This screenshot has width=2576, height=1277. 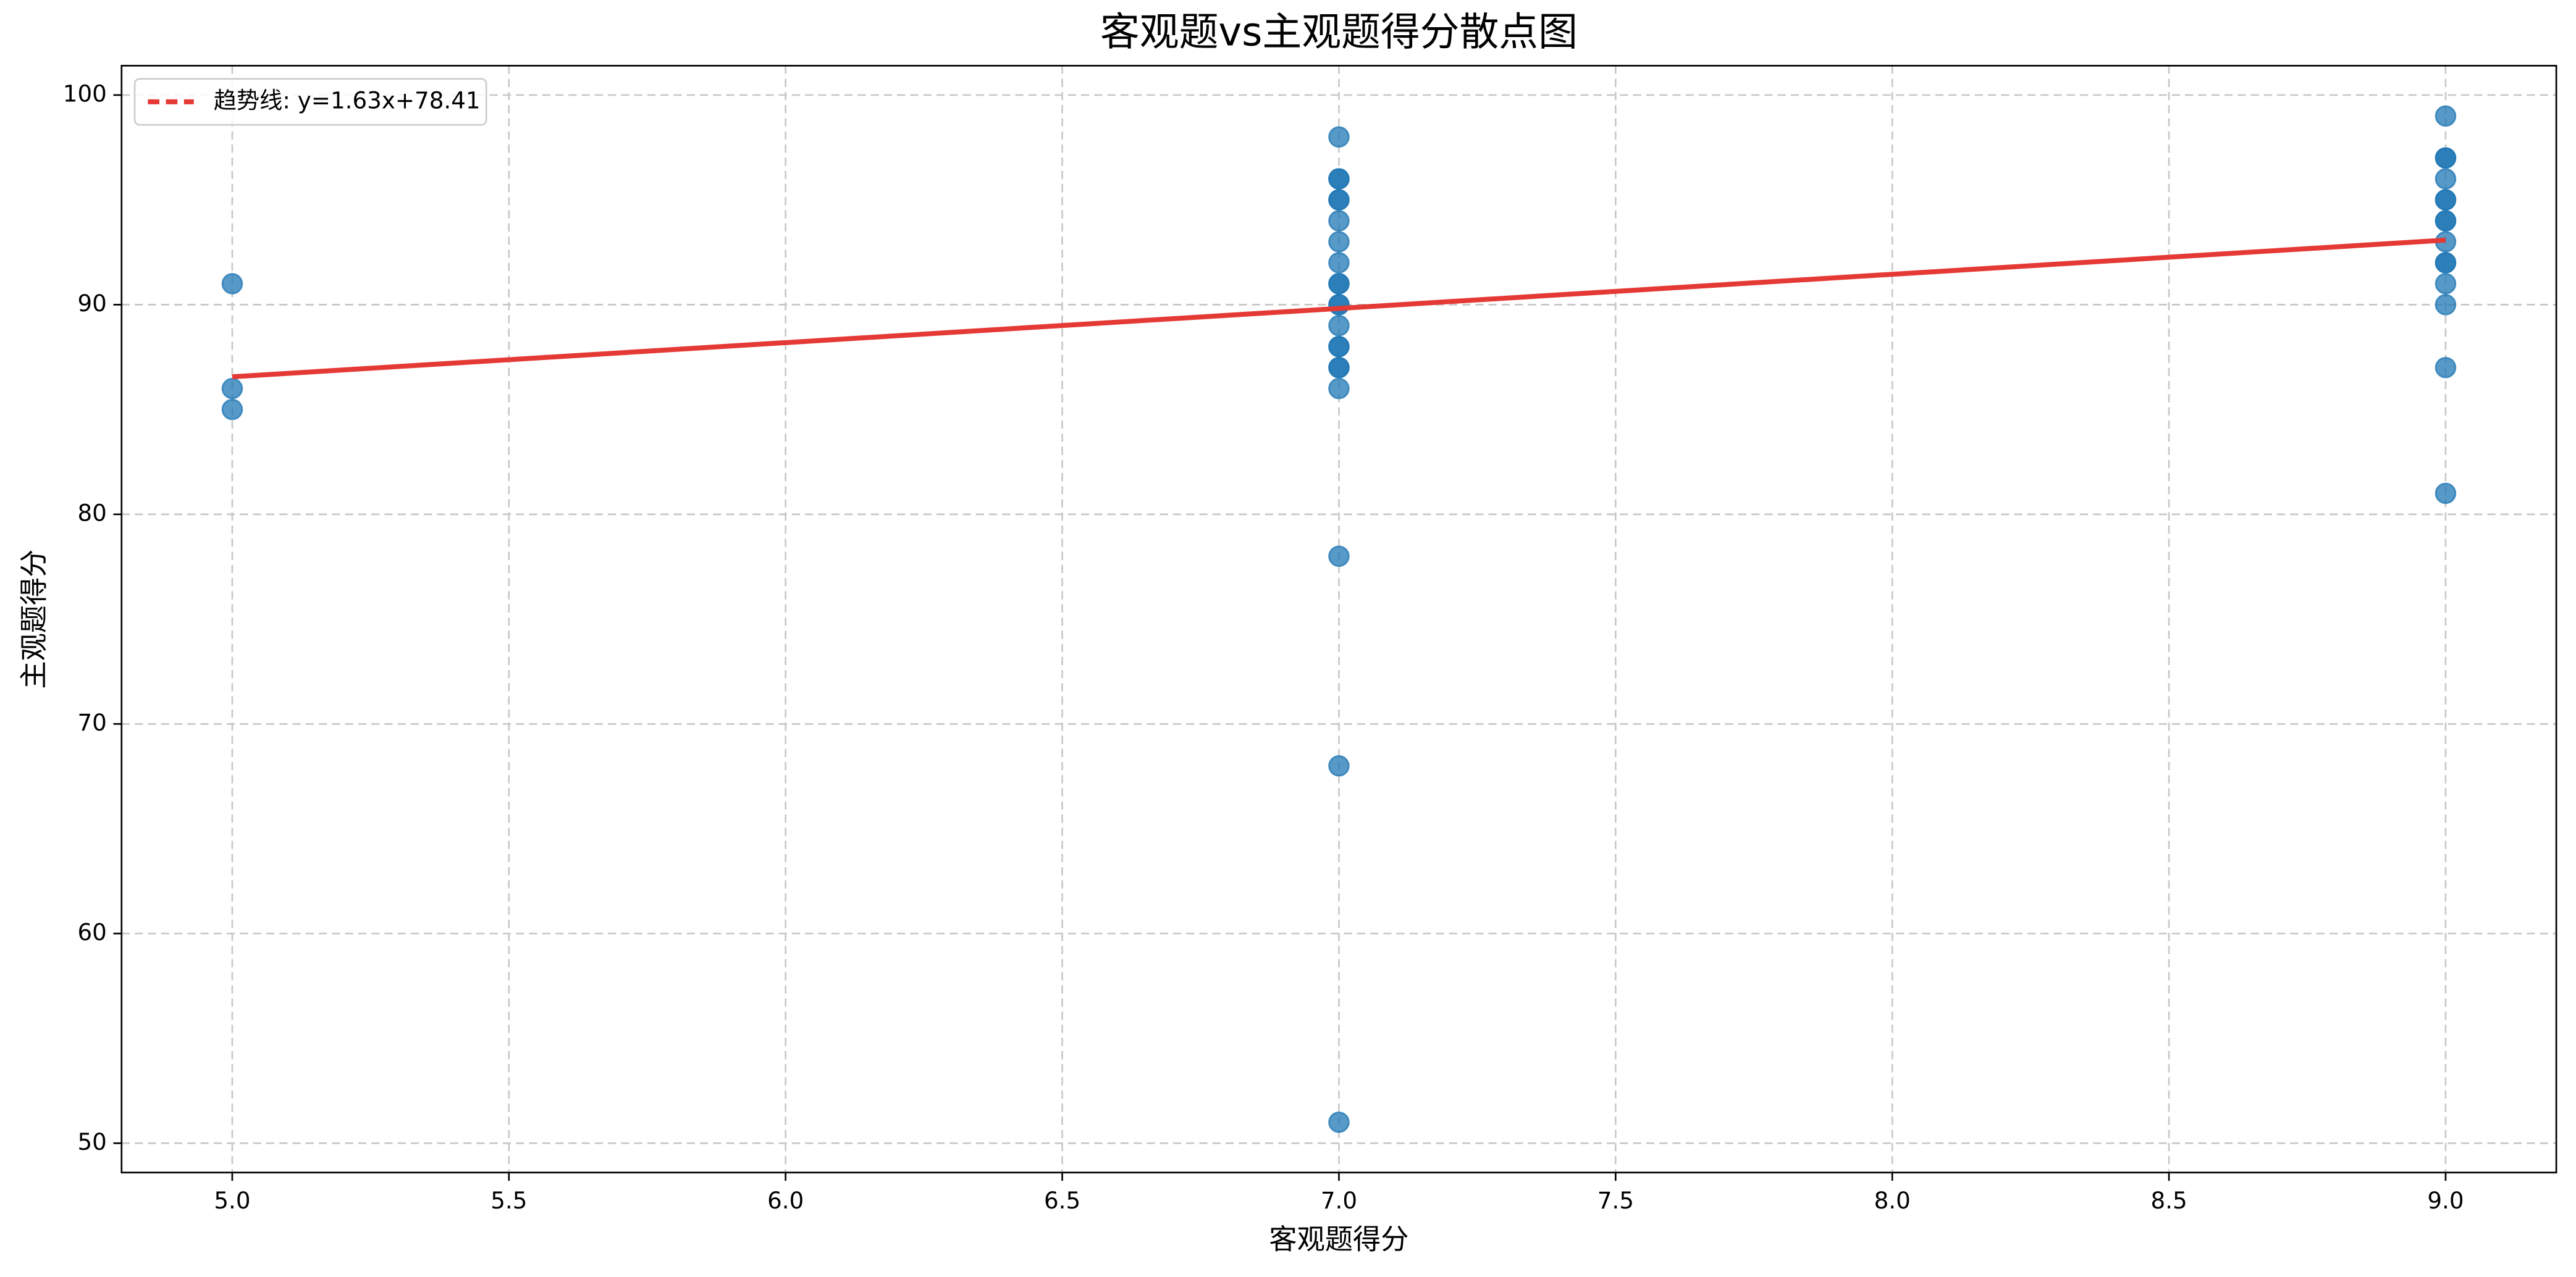 What do you see at coordinates (2445, 1200) in the screenshot?
I see `x-tick-label: 9.0` at bounding box center [2445, 1200].